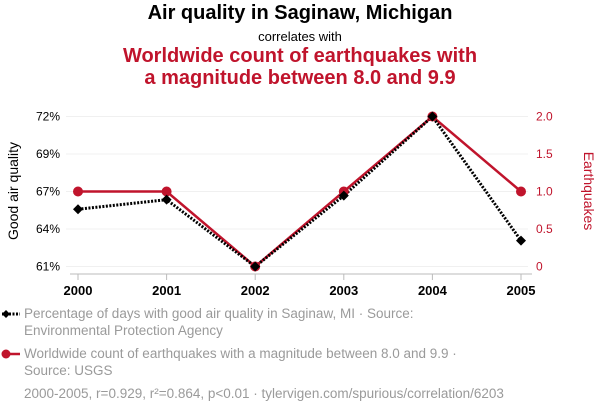  Describe the element at coordinates (78, 290) in the screenshot. I see `x-tick-label: 2000` at that location.